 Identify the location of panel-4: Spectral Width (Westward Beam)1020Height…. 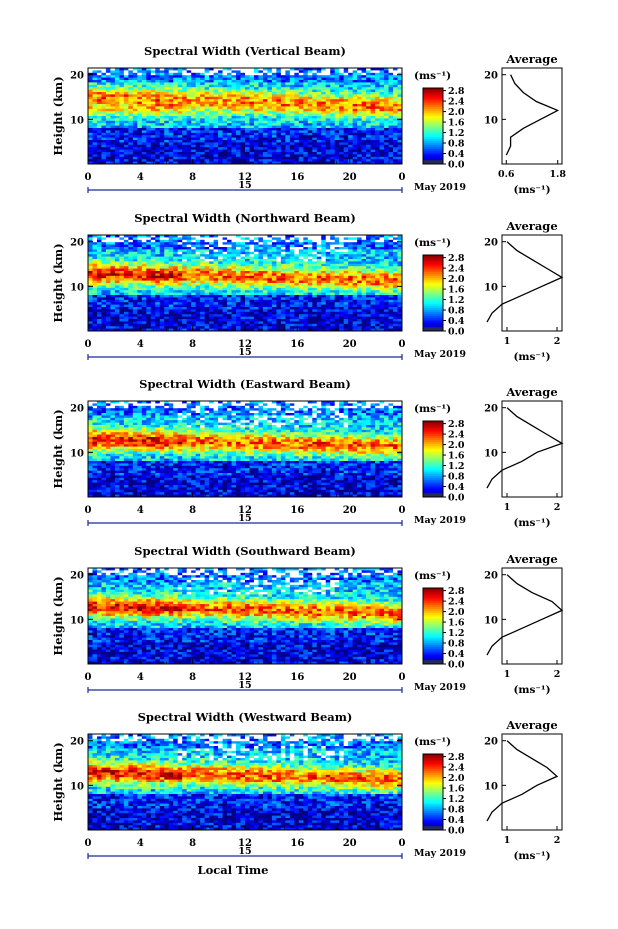
(307, 793).